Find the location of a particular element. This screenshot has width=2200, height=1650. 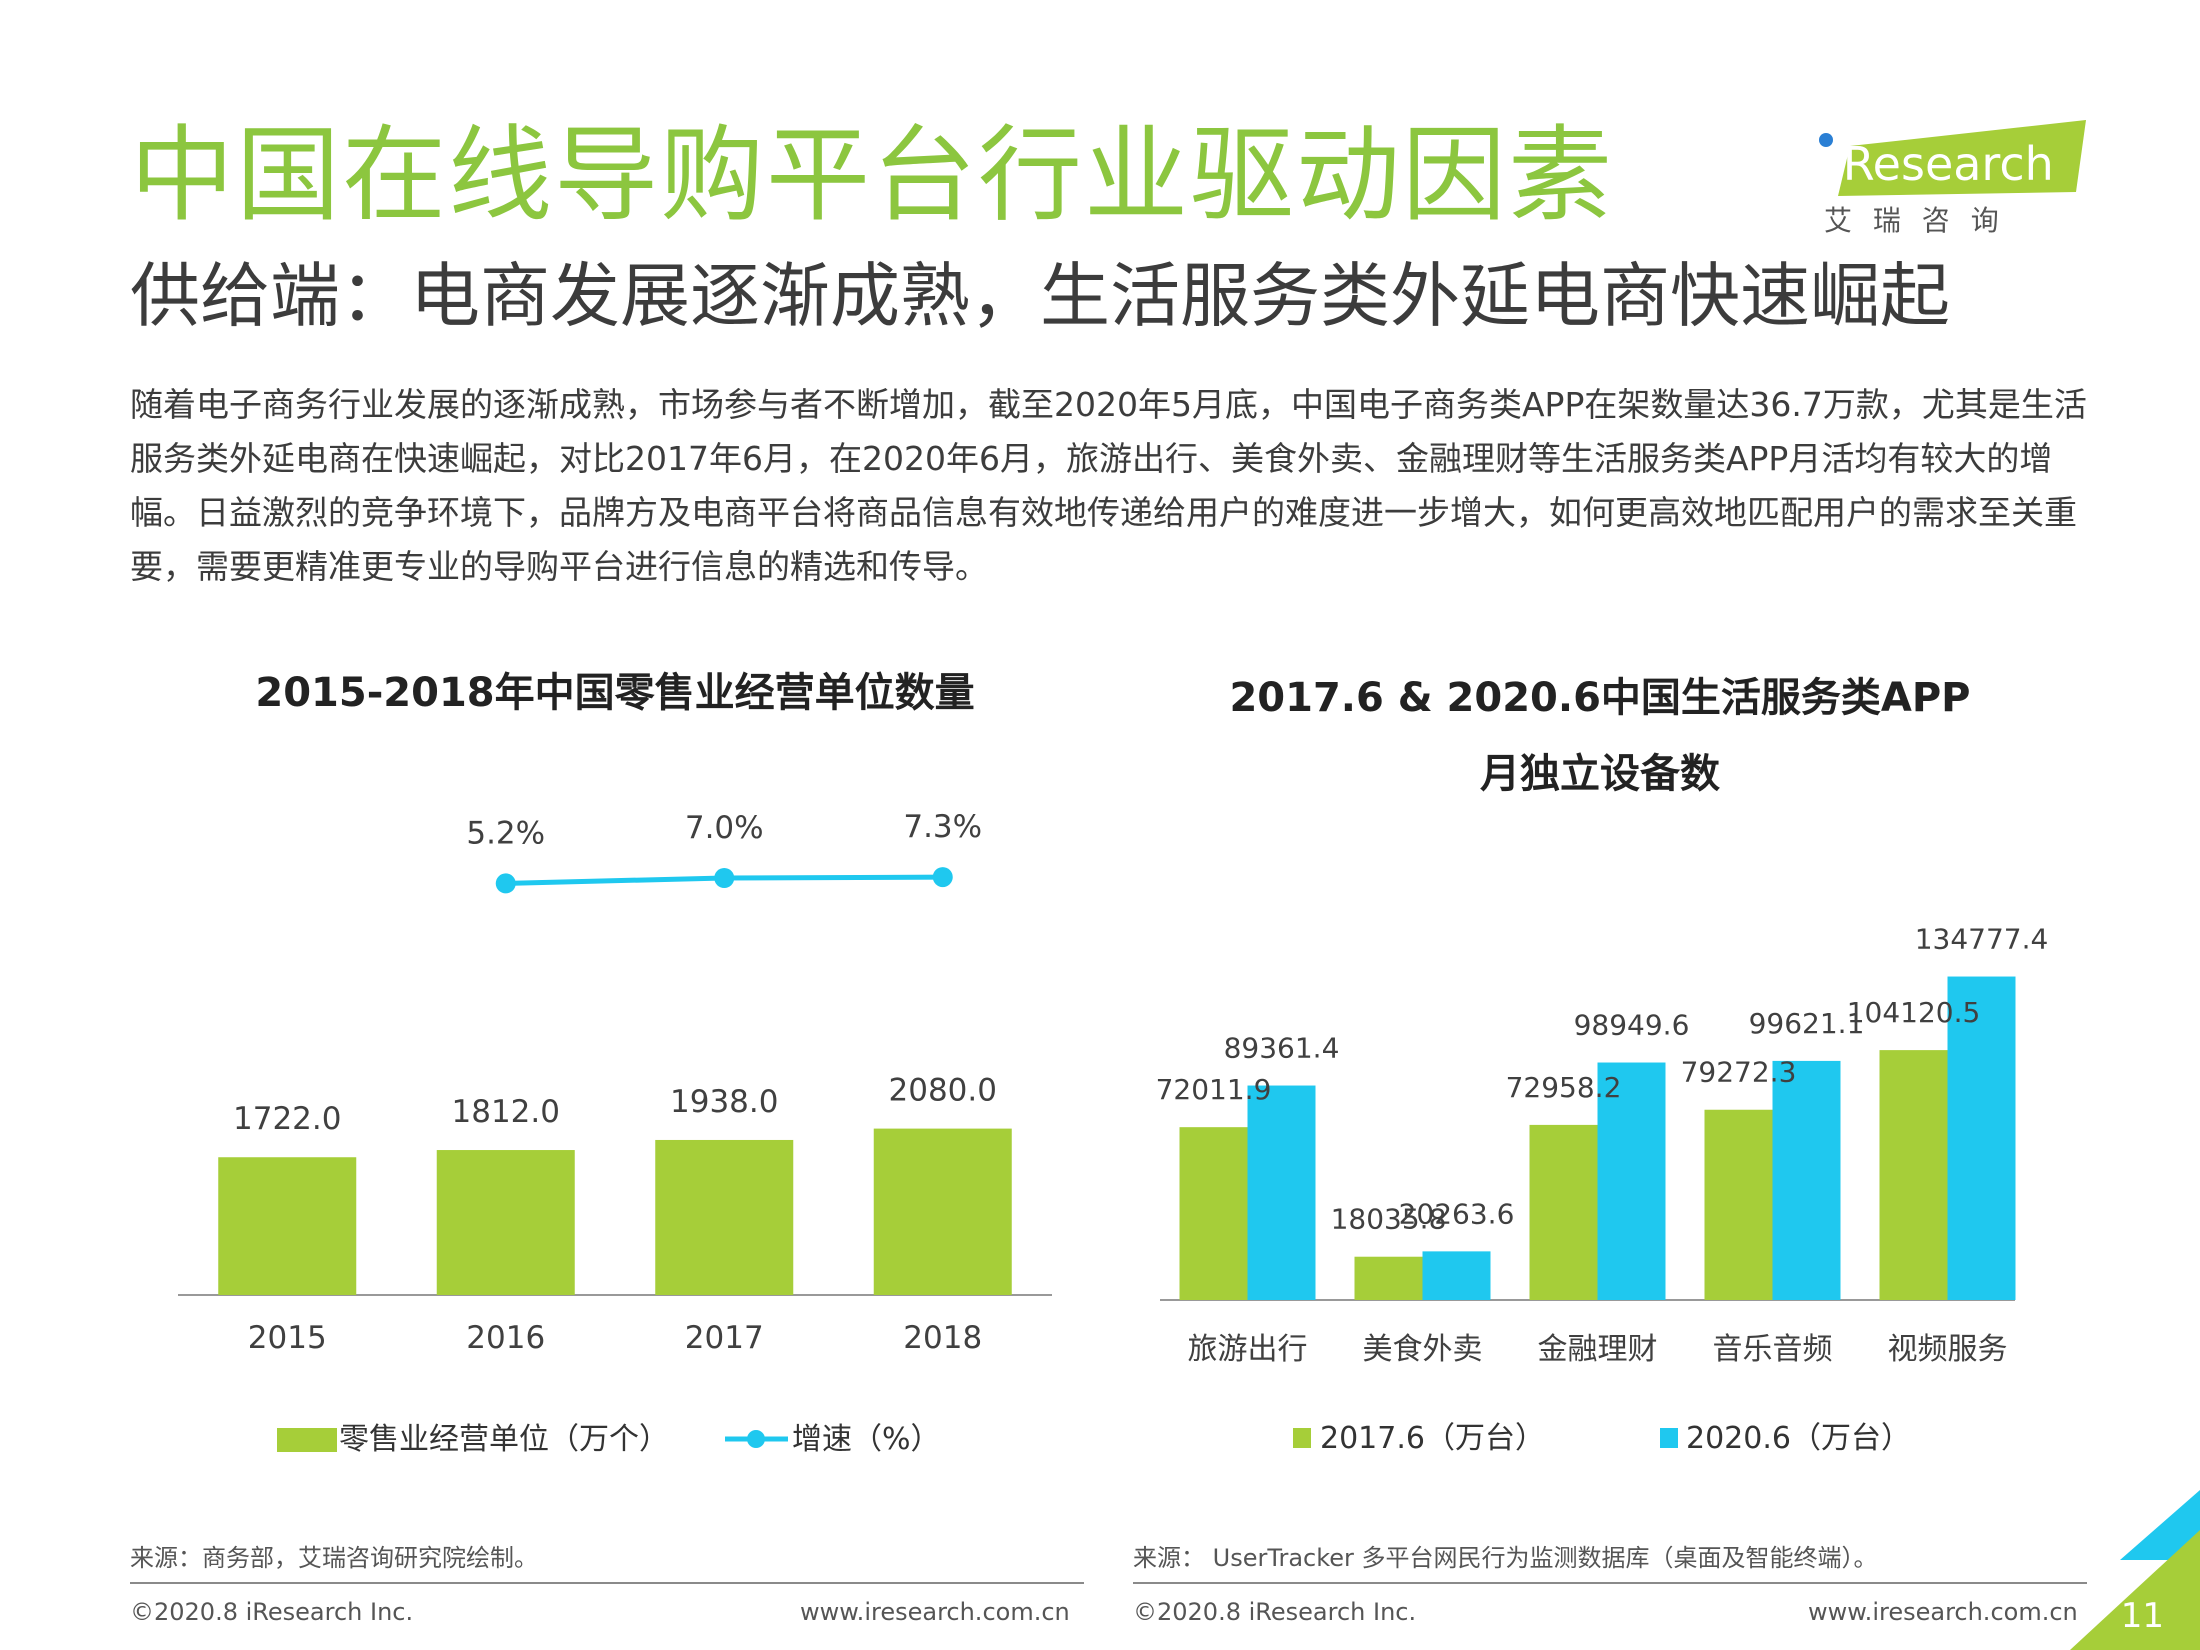

right-chart-title: 2017.6 & 2020.6中国生活服务类APP 月独立设备数 is located at coordinates (1600, 736).